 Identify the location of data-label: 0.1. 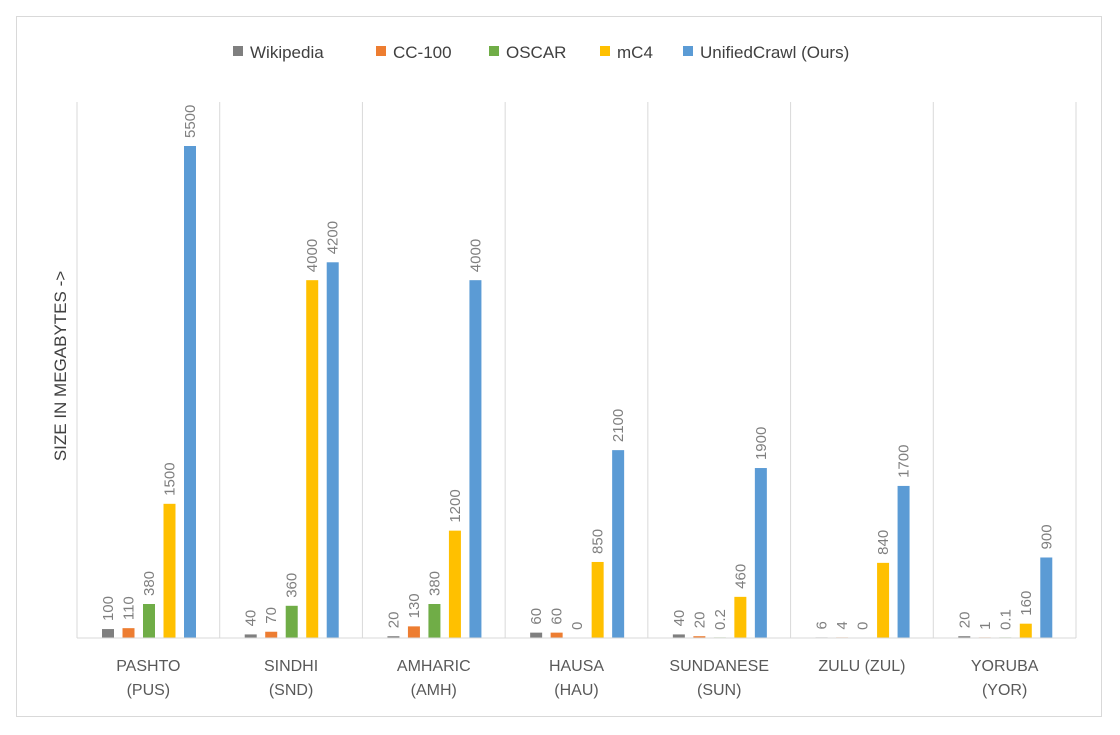
(1005, 619).